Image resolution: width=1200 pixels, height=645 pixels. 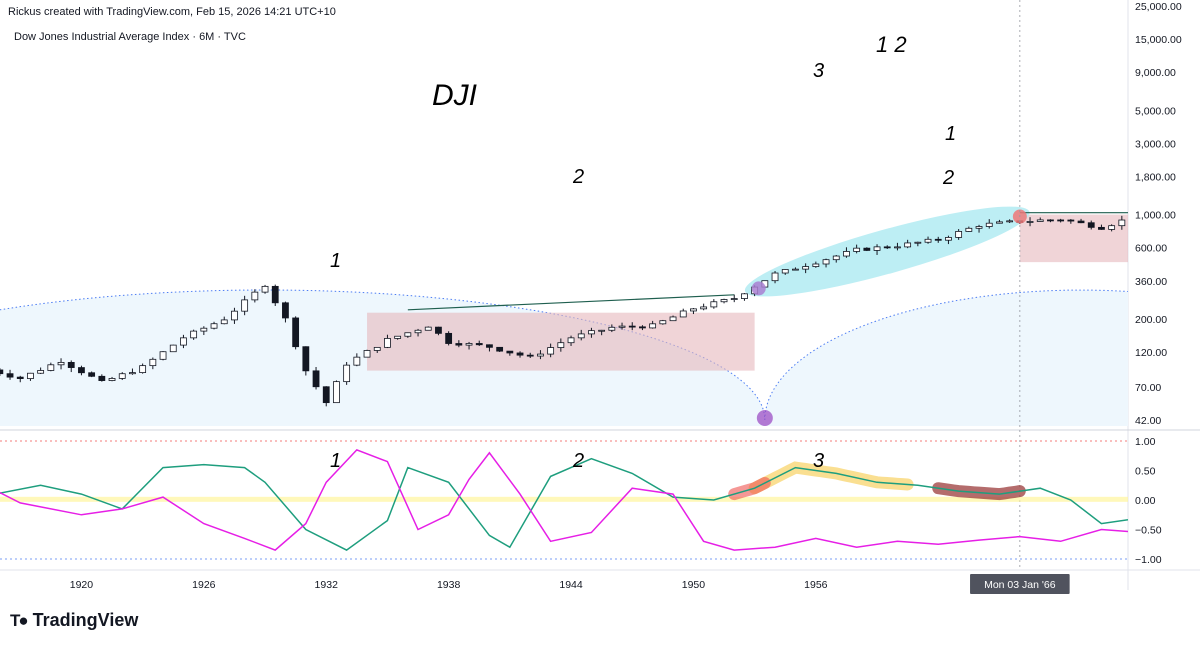 I want to click on oscillator-line-magenta, so click(x=564, y=500).